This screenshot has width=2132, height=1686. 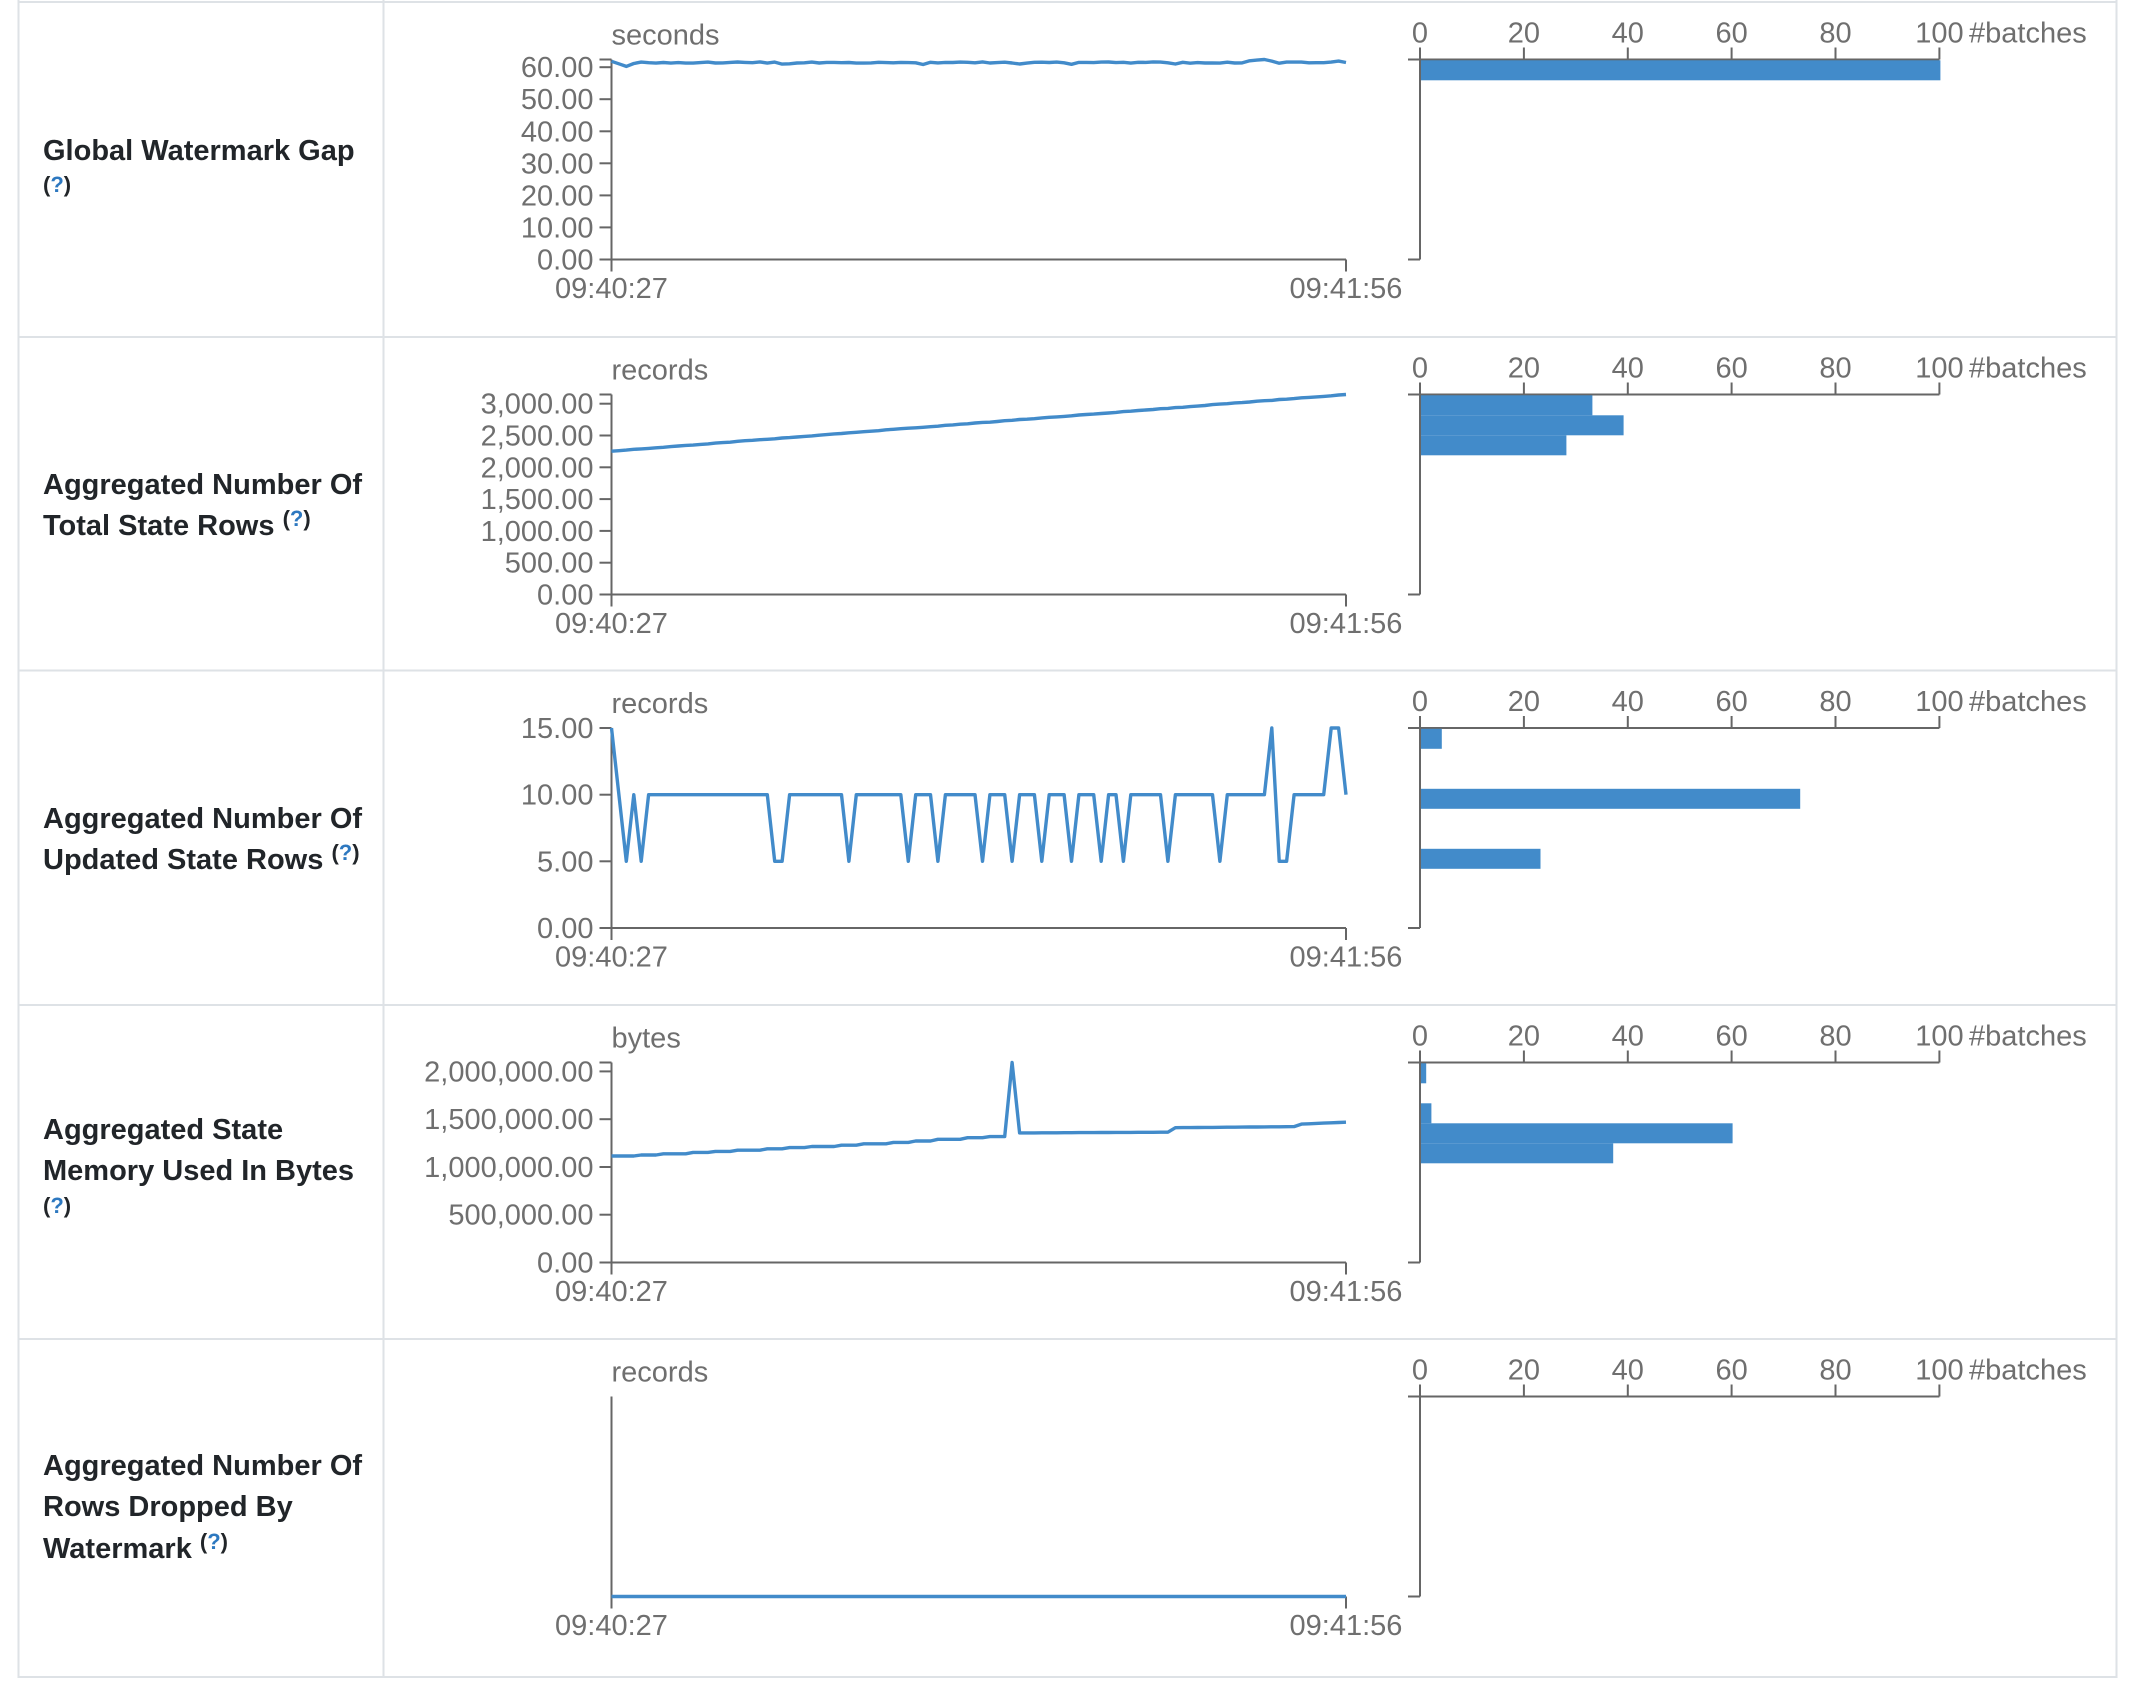 What do you see at coordinates (537, 532) in the screenshot?
I see `svg-text: 1,000.00` at bounding box center [537, 532].